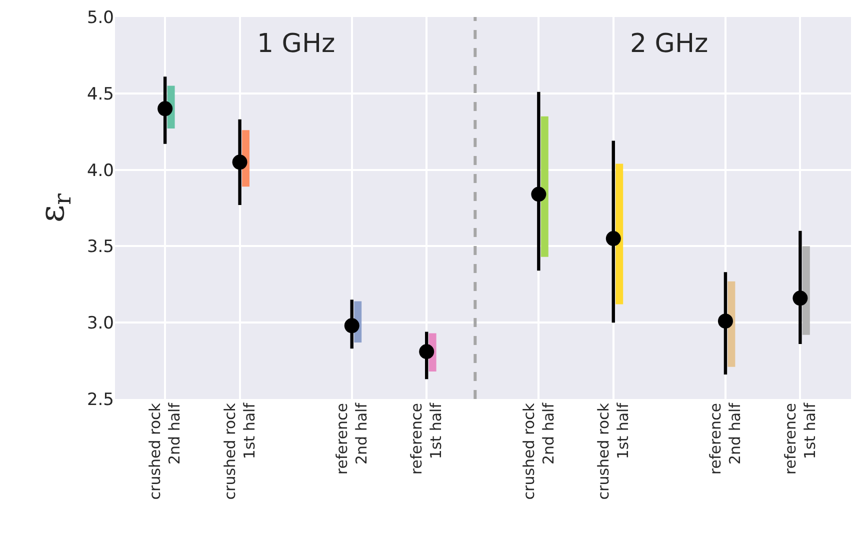 This screenshot has width=856, height=543. Describe the element at coordinates (100, 324) in the screenshot. I see `y-tick-label: 3.0` at that location.